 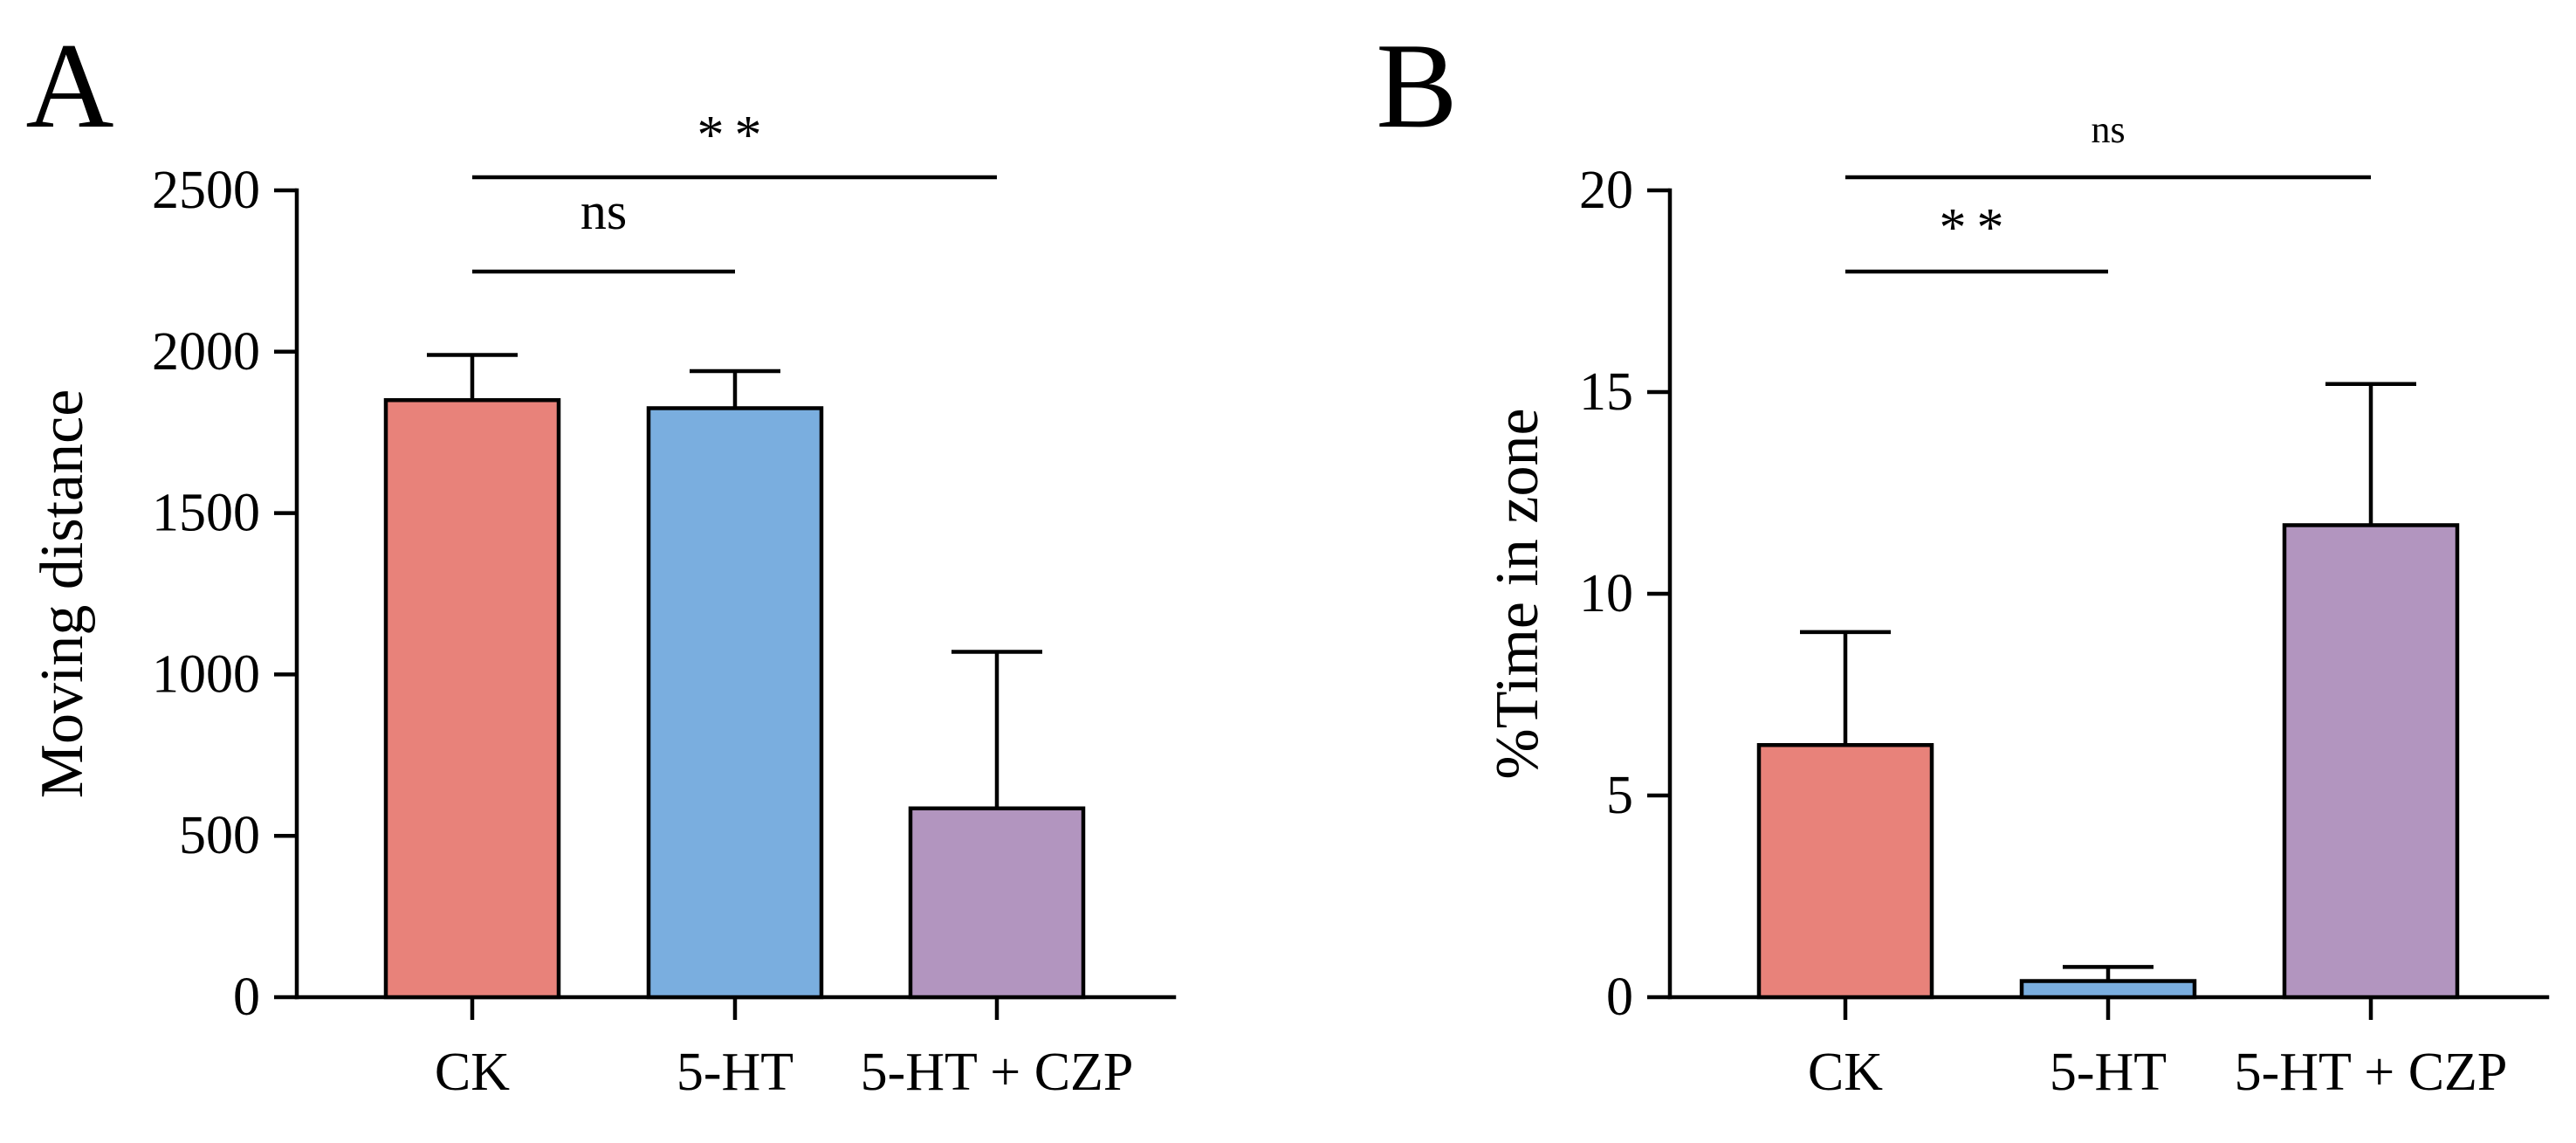 I want to click on y-tick-label: 1500, so click(x=206, y=513).